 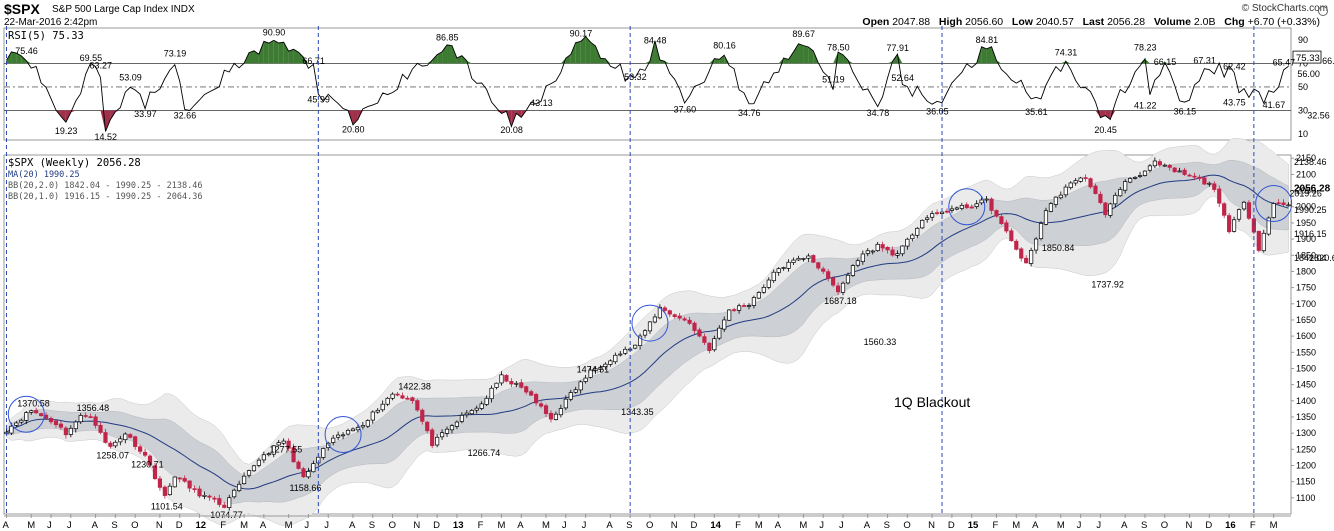 I want to click on rsi-peak-label: 32.66, so click(x=185, y=115).